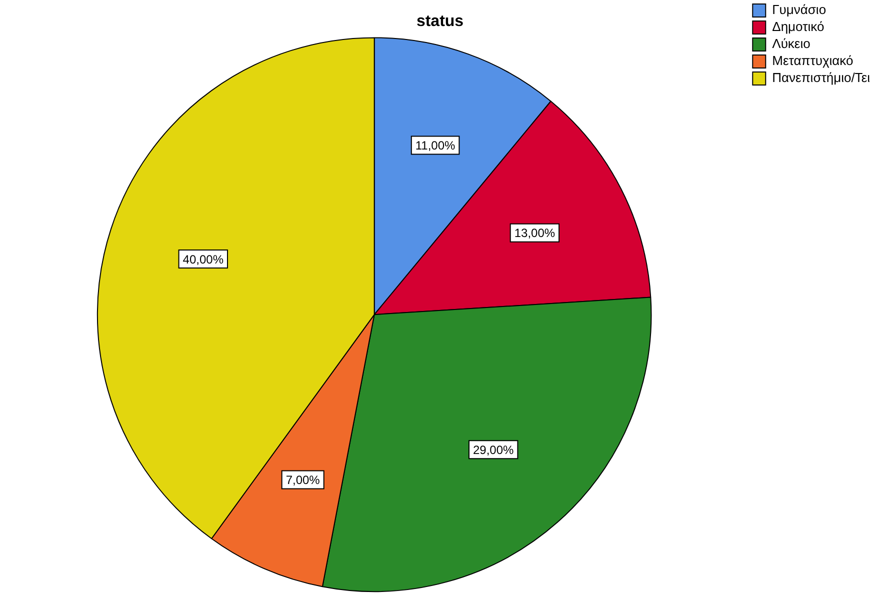 The height and width of the screenshot is (594, 880). What do you see at coordinates (535, 233) in the screenshot?
I see `data-label: 13,00%` at bounding box center [535, 233].